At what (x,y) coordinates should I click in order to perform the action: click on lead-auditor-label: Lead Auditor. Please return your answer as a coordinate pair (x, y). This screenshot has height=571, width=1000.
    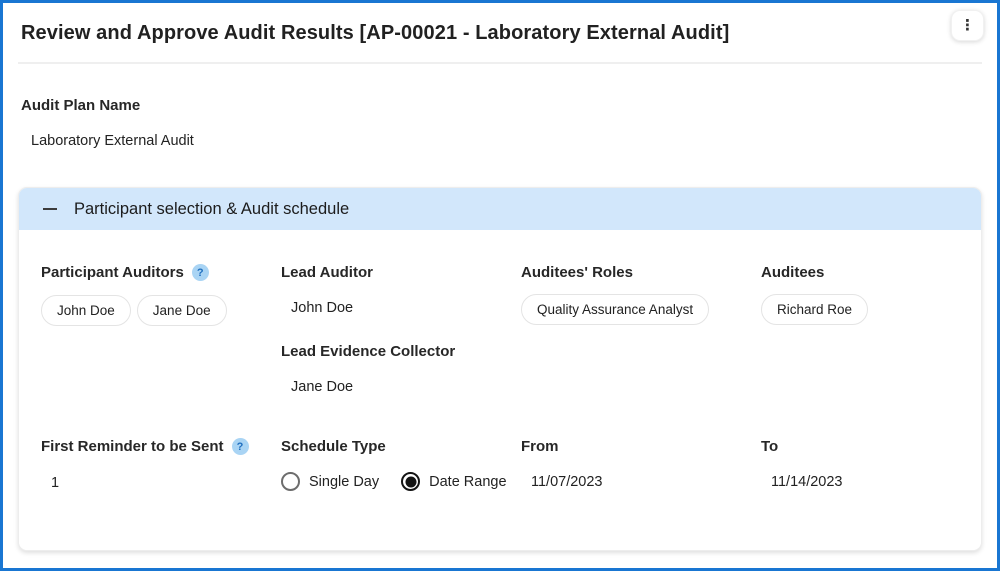
    Looking at the image, I should click on (327, 272).